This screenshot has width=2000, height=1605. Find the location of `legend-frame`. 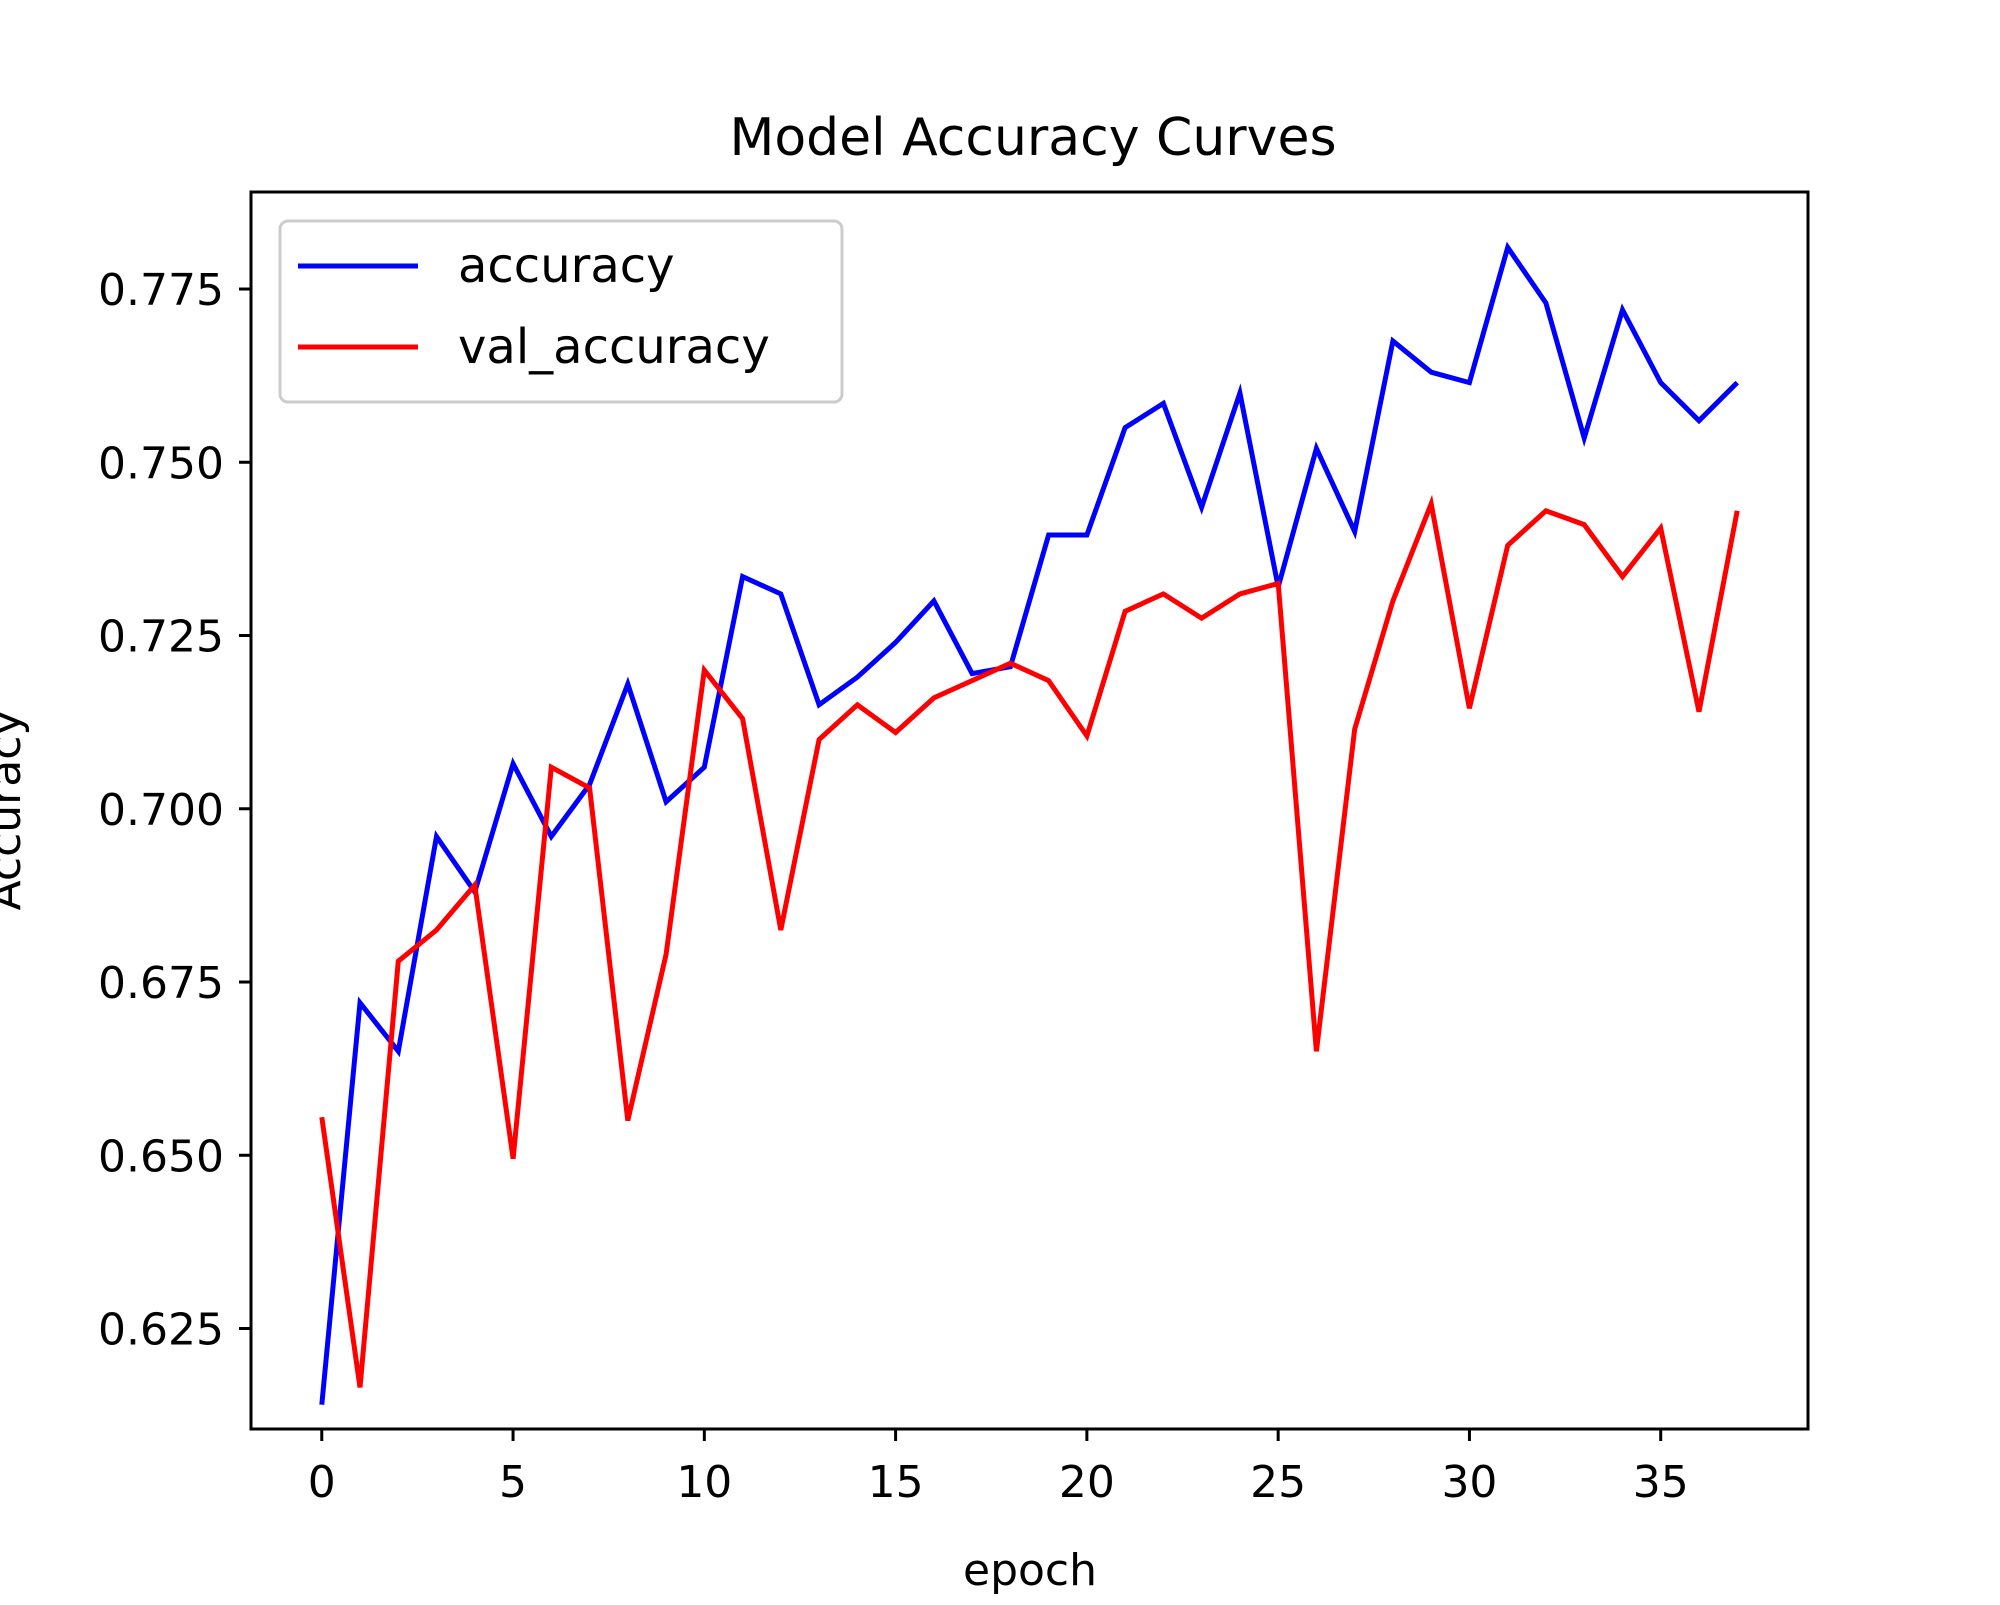

legend-frame is located at coordinates (561, 311).